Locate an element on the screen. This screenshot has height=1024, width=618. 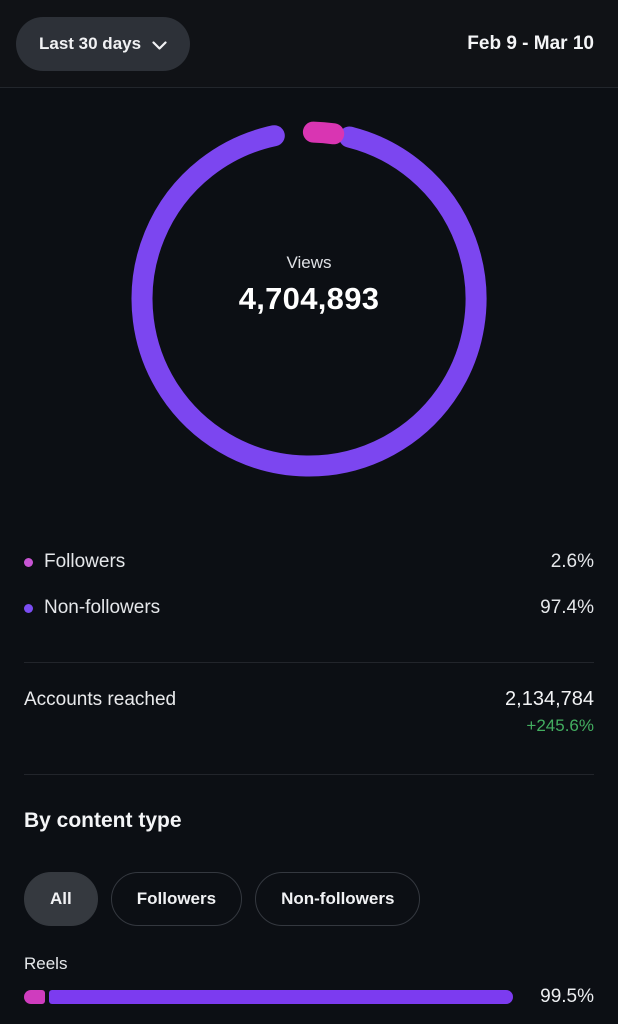
non-followers-dot-icon is located at coordinates (28, 608).